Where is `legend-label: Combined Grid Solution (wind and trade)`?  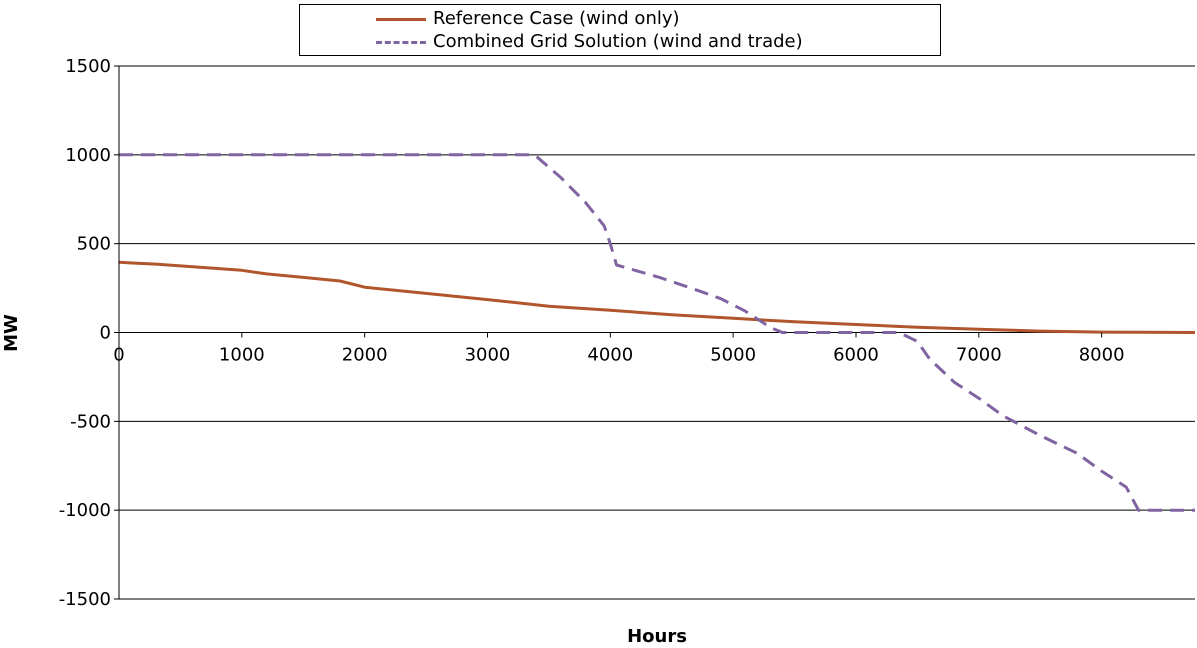
legend-label: Combined Grid Solution (wind and trade) is located at coordinates (618, 41).